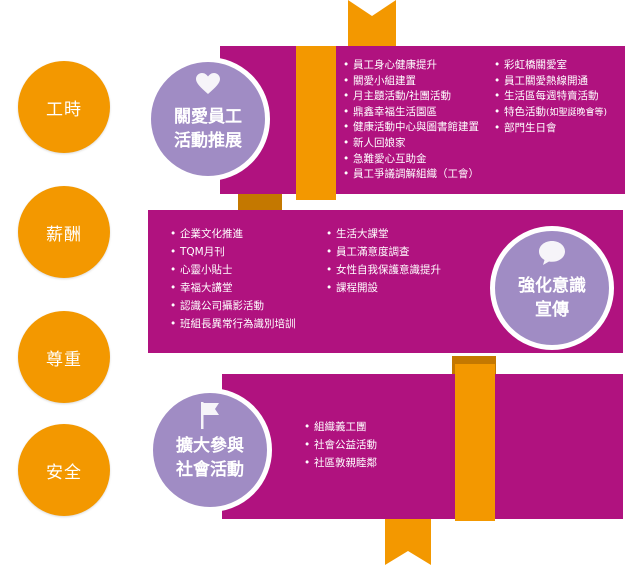  I want to click on list-item: 員工爭議調解組織（工會）, so click(411, 175).